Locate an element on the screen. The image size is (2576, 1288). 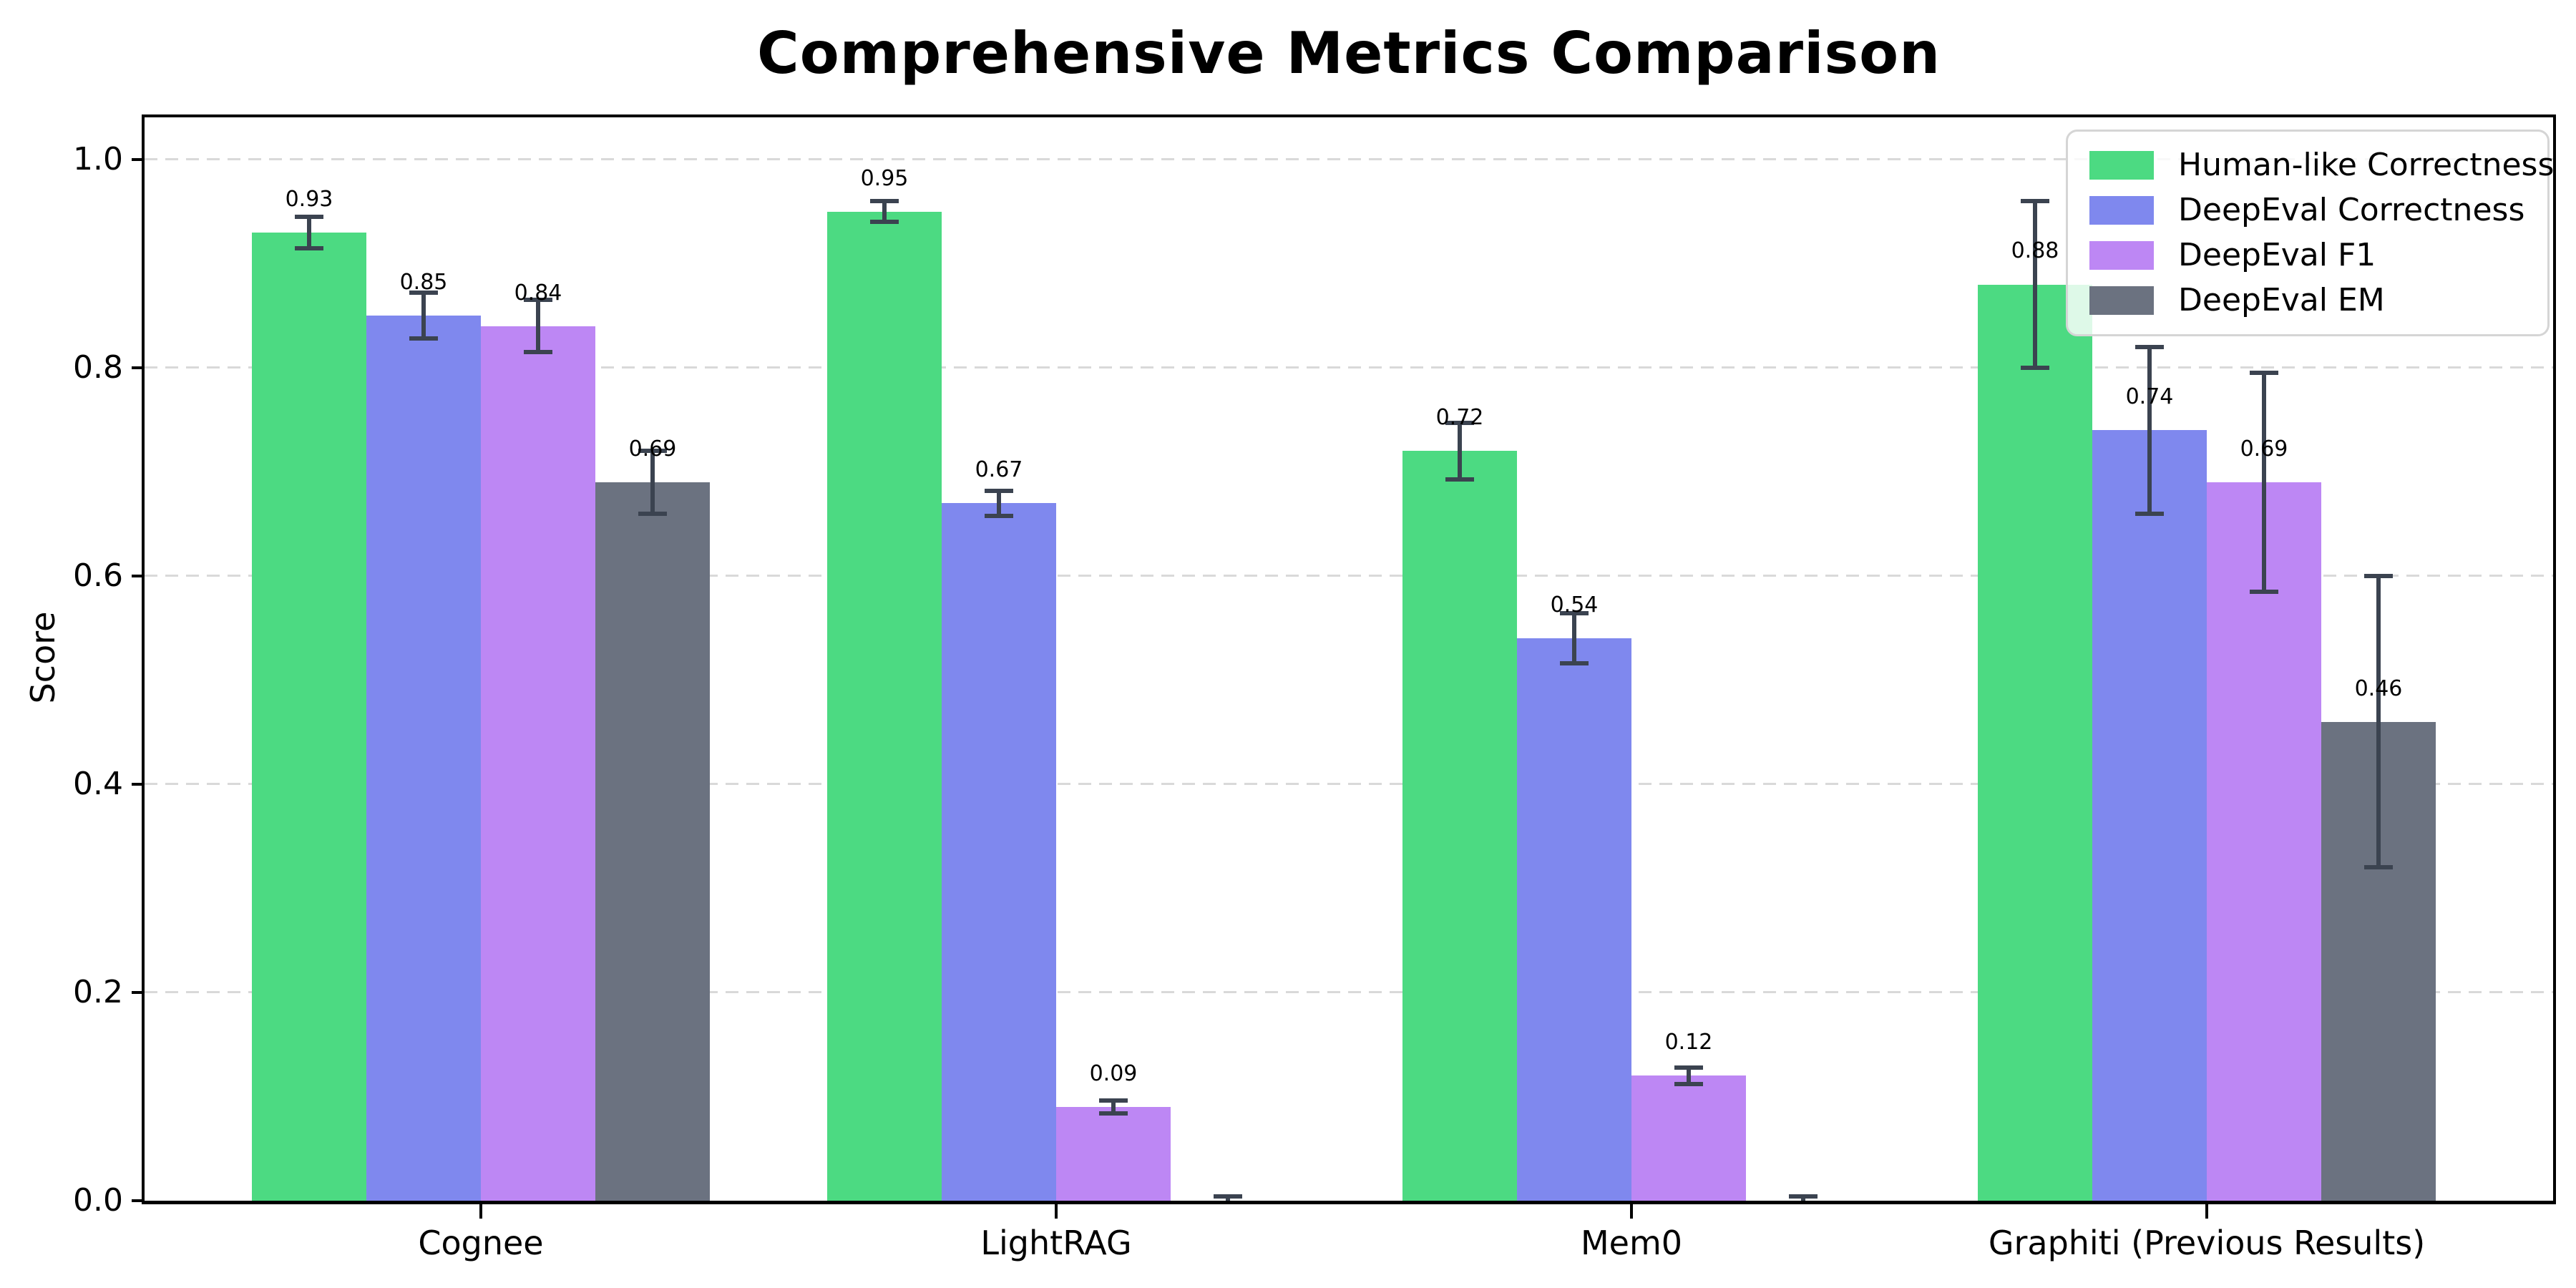
bar-value-label: 0.85 is located at coordinates (423, 282).